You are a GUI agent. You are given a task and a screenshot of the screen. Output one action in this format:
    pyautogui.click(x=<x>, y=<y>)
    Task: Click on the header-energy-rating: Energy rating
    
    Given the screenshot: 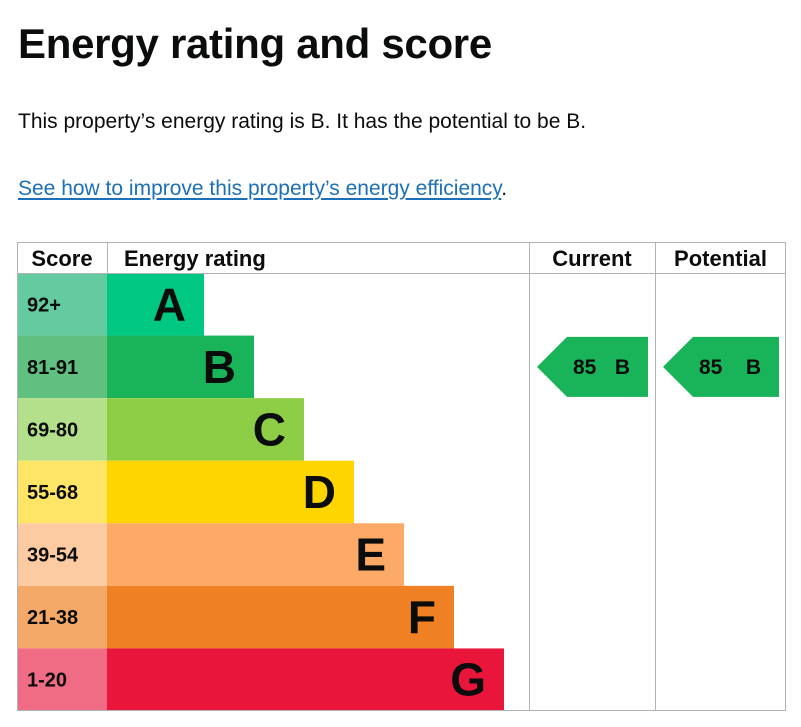 What is the action you would take?
    pyautogui.click(x=195, y=258)
    